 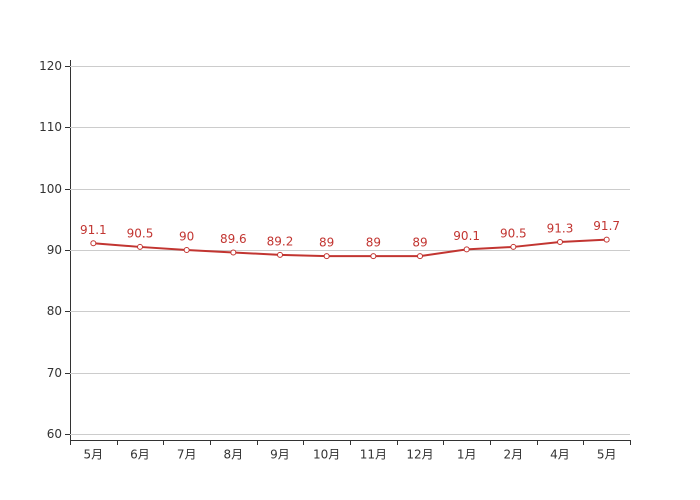 I want to click on x-tick-label: 9月, so click(x=280, y=455).